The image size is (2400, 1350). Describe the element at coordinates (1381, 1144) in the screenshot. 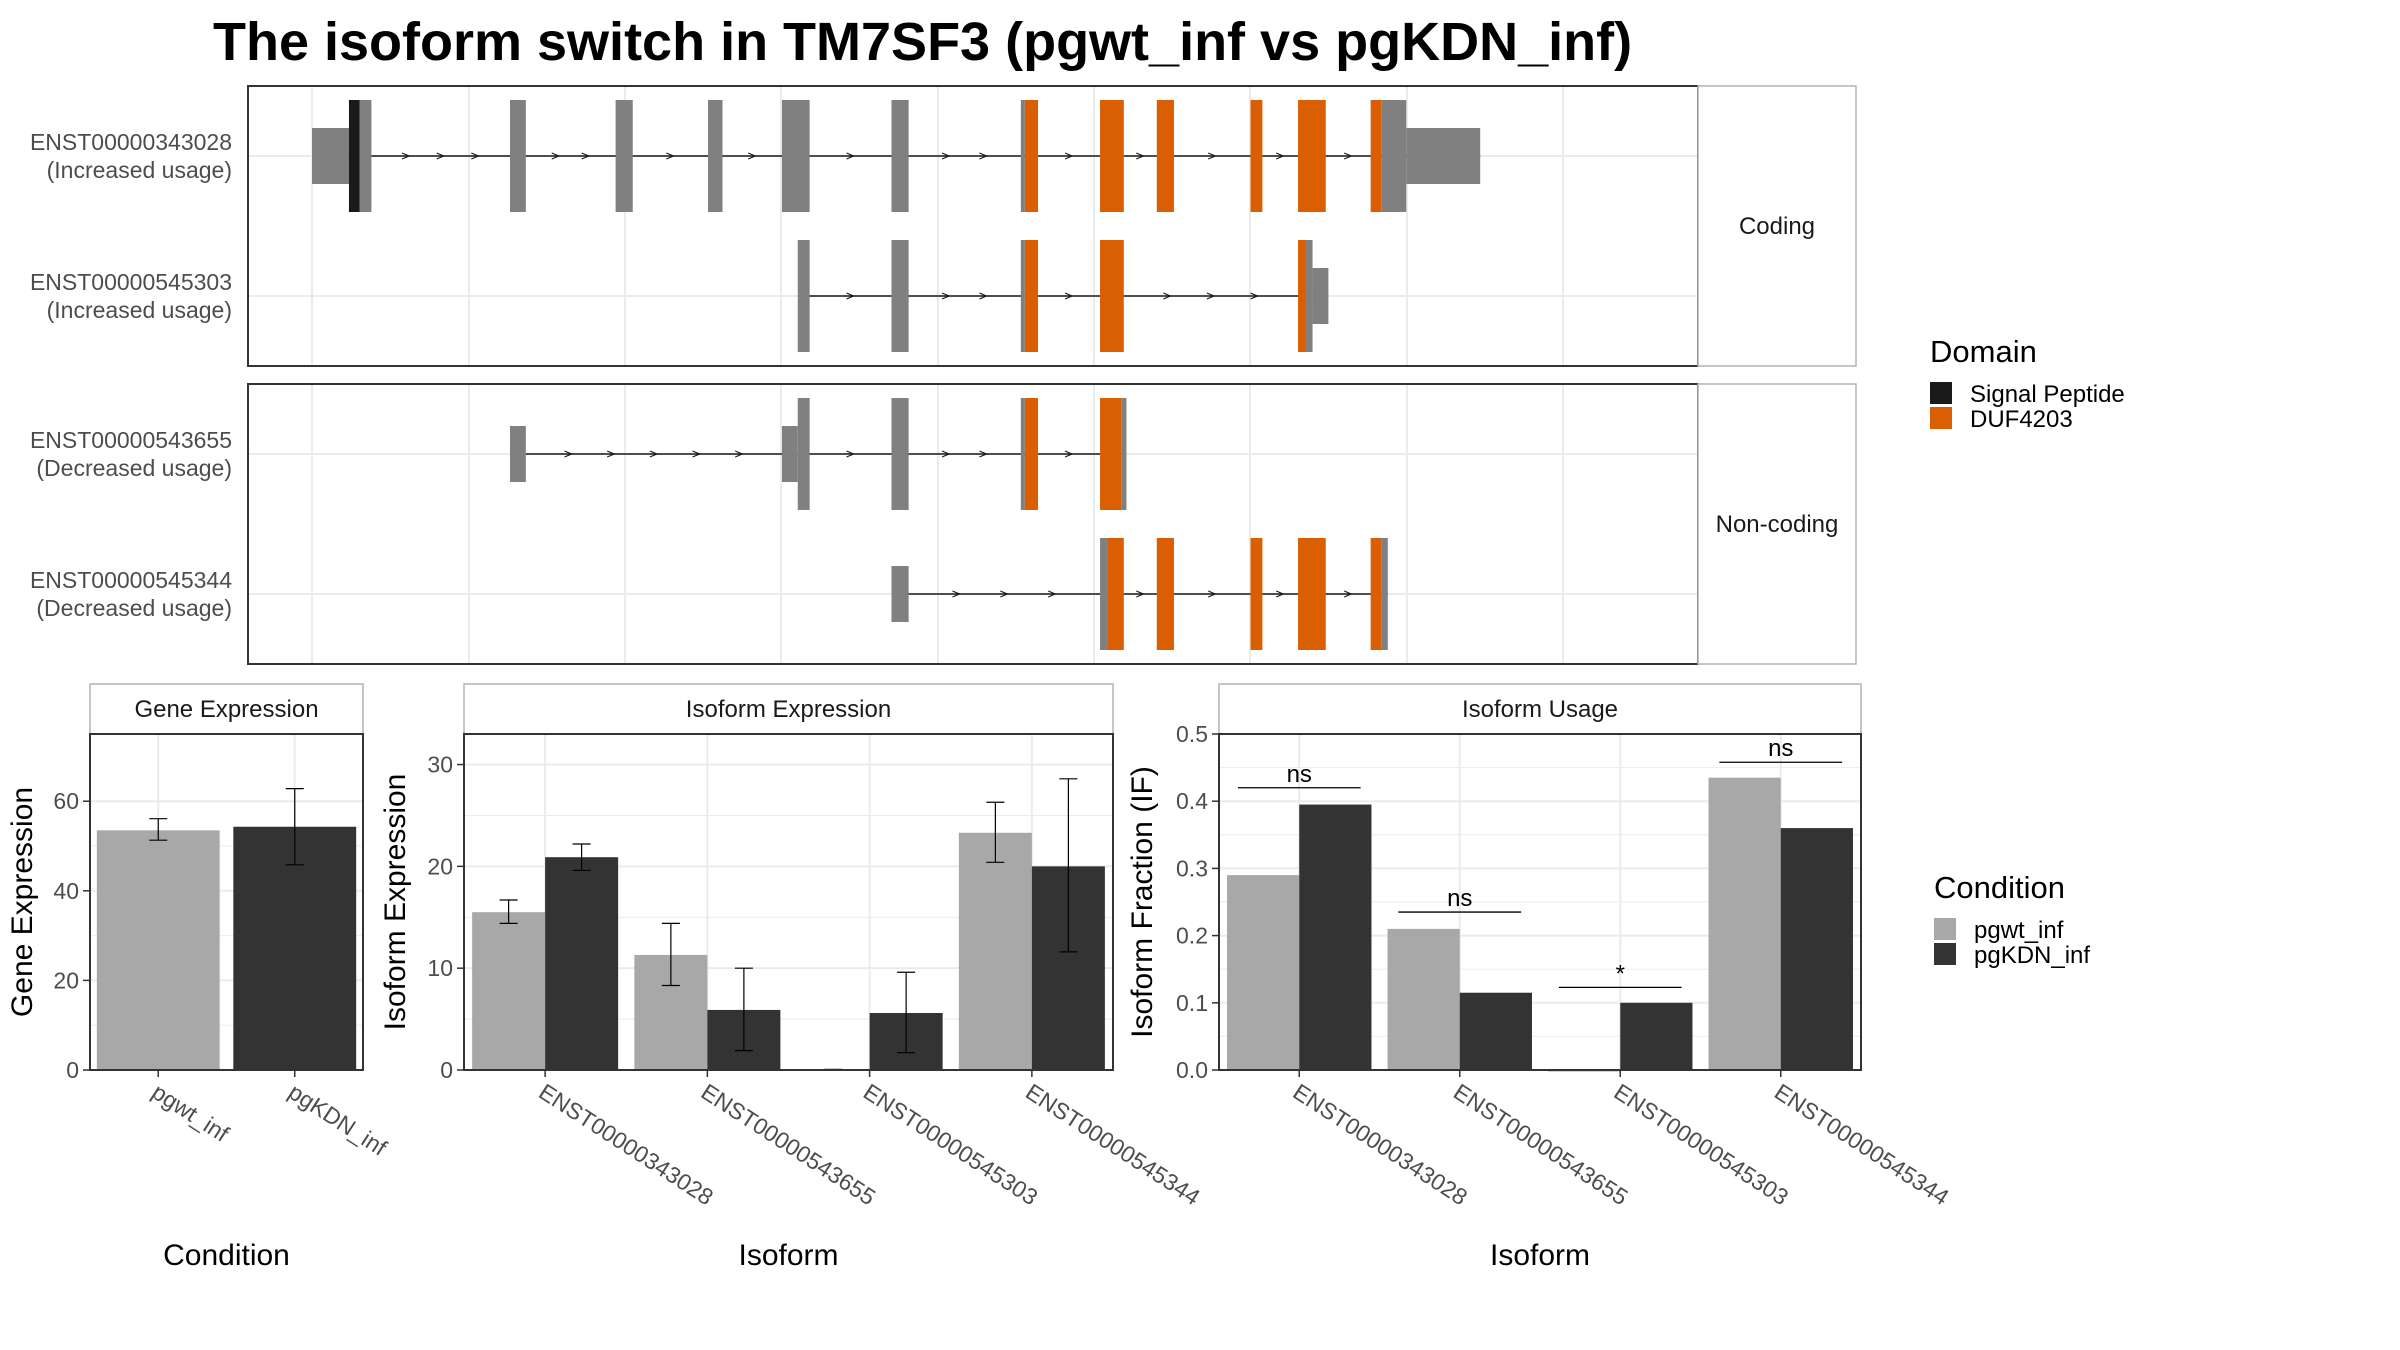

I see `x-tick-label: ENST00000343028` at that location.